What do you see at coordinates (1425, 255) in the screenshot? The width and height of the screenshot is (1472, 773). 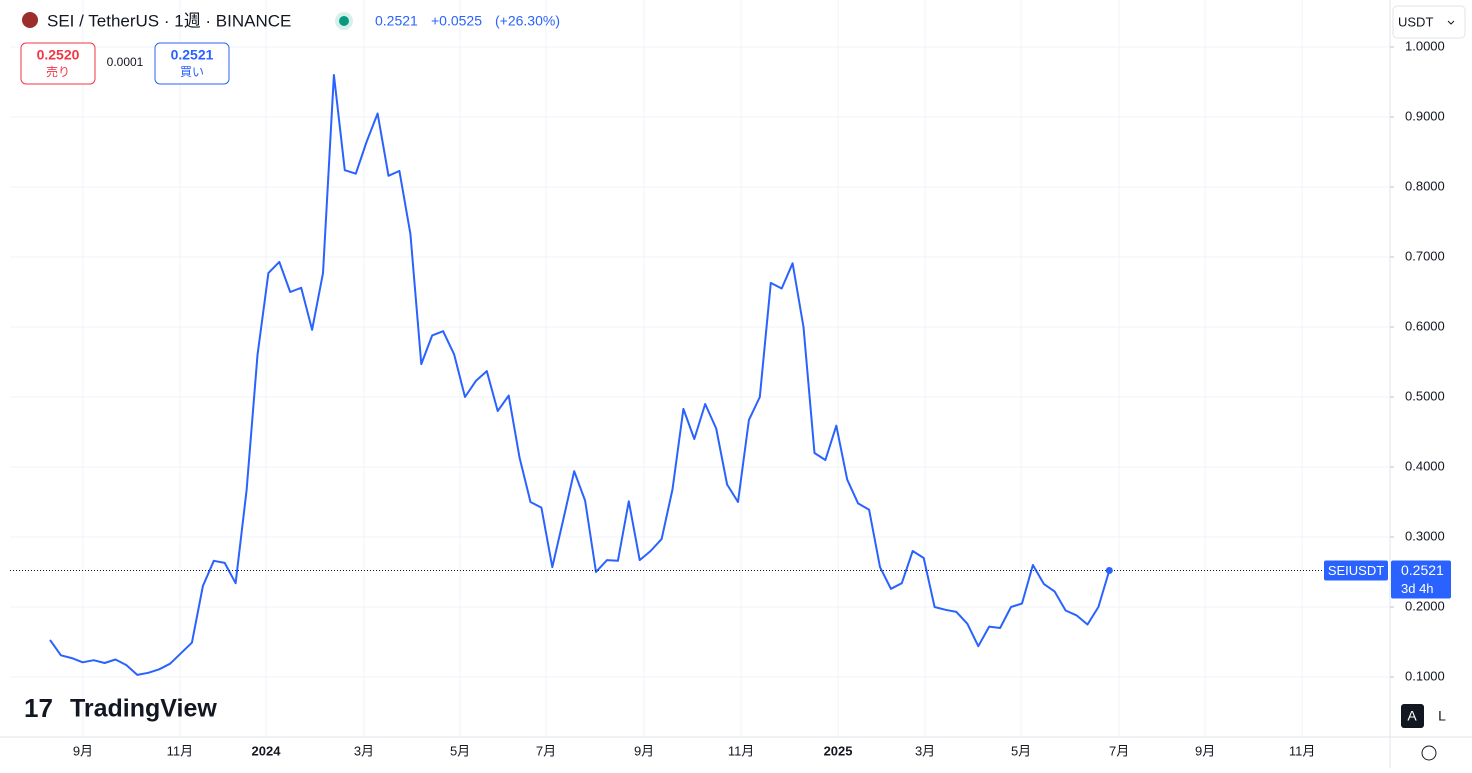 I see `y-tick-label: 0.7000` at bounding box center [1425, 255].